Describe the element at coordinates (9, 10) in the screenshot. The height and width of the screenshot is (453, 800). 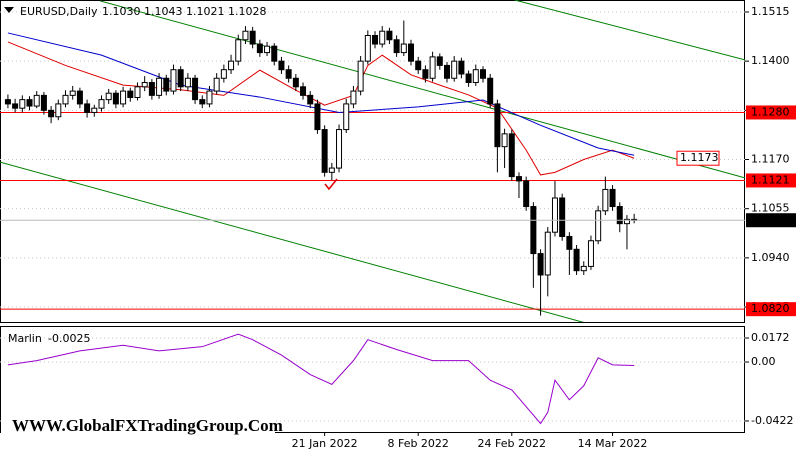
I see `menu-arrow` at that location.